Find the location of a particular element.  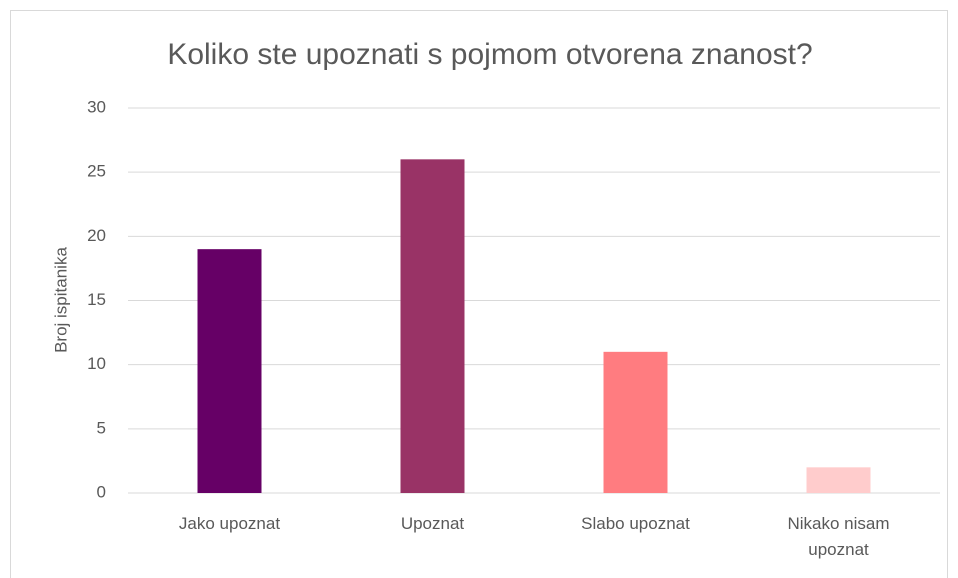

y-tick-label: 0 is located at coordinates (101, 491).